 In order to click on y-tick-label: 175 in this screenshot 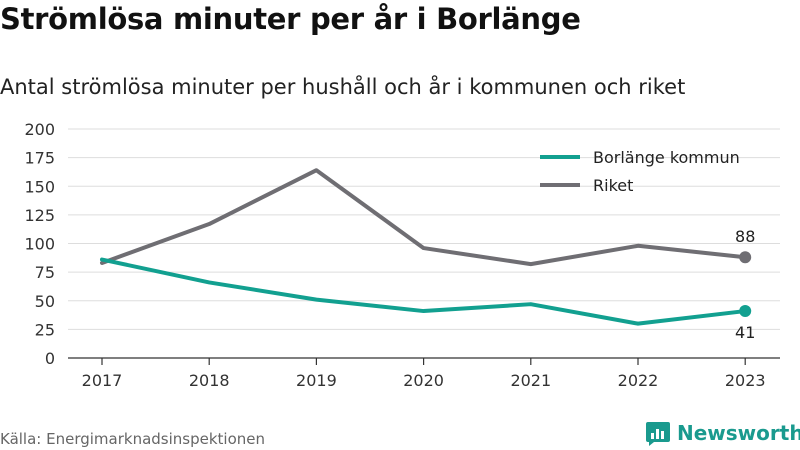, I will do `click(39, 158)`.